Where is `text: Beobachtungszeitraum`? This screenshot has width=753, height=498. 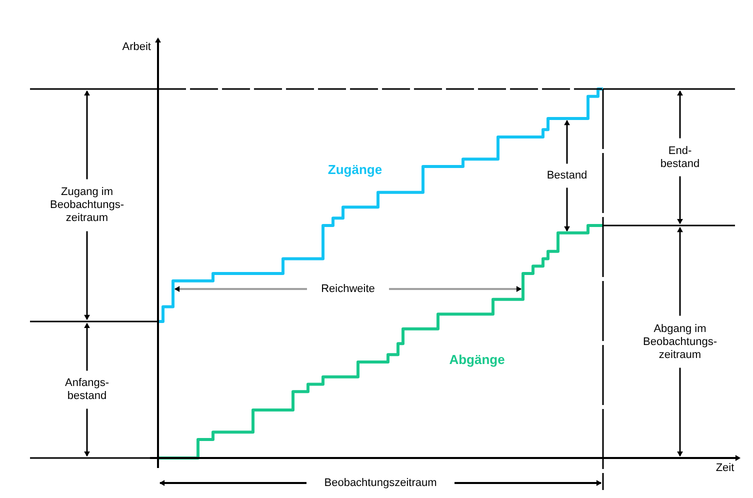 text: Beobachtungszeitraum is located at coordinates (380, 483).